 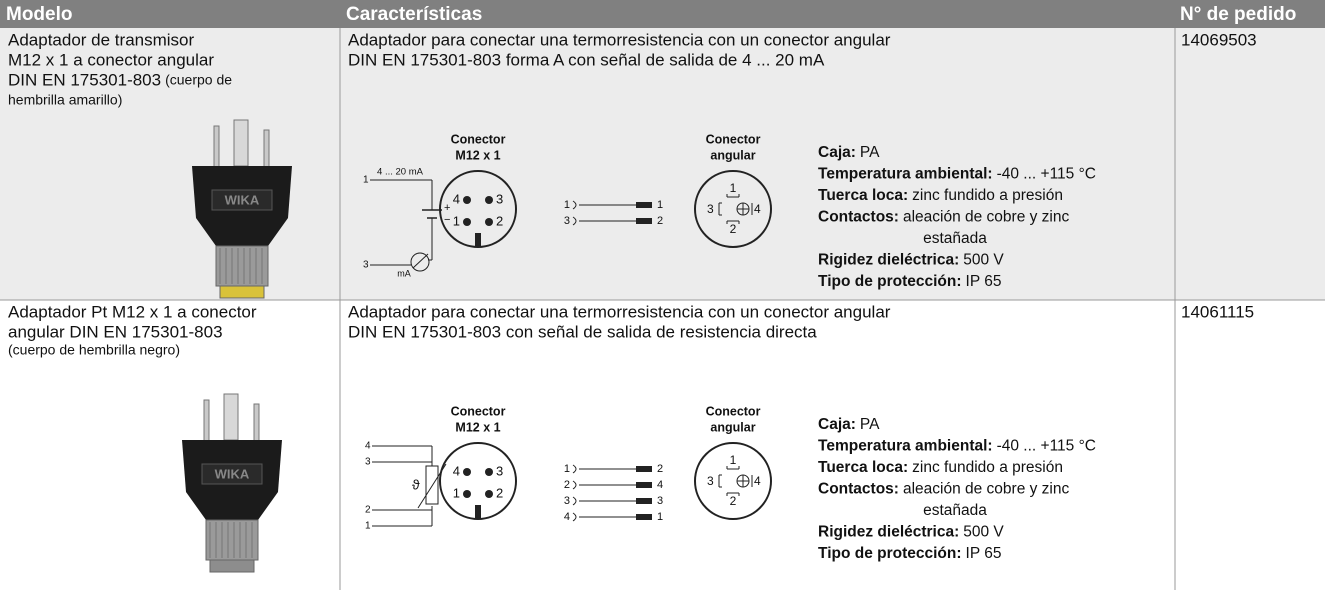 What do you see at coordinates (420, 261) in the screenshot?
I see `wire` at bounding box center [420, 261].